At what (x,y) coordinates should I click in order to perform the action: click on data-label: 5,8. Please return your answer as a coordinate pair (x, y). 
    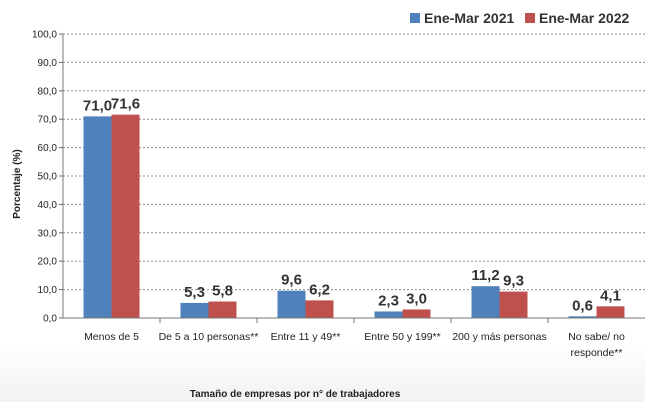
    Looking at the image, I should click on (222, 291).